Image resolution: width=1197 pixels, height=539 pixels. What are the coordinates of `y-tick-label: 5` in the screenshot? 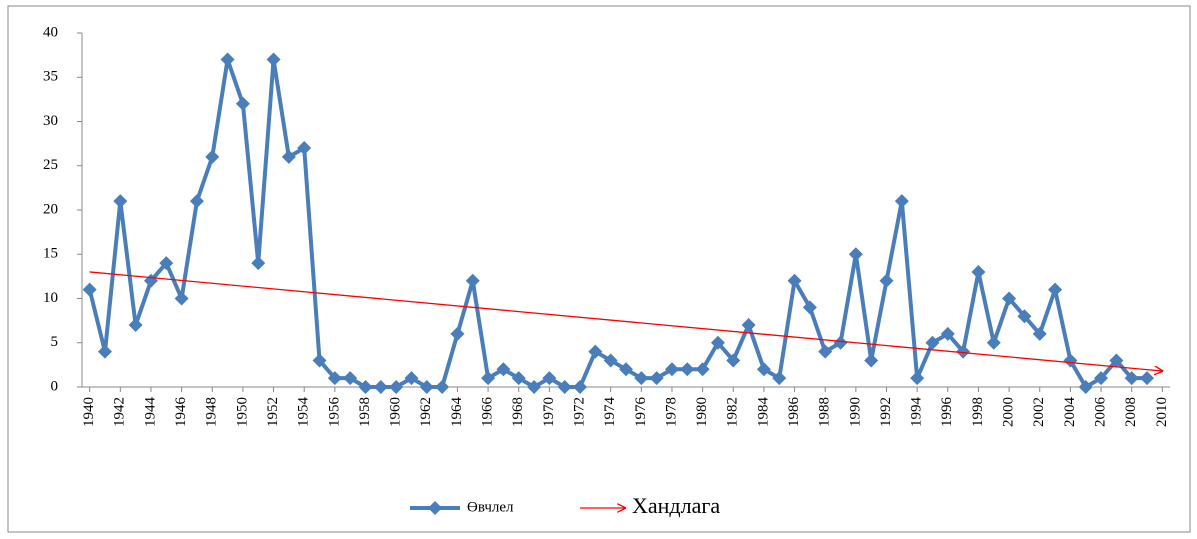 It's located at (55, 342).